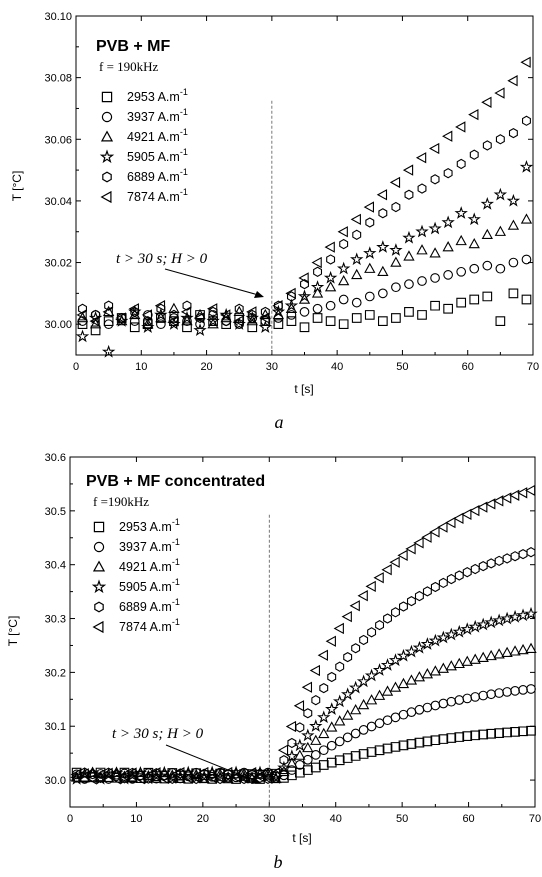 The height and width of the screenshot is (877, 542). What do you see at coordinates (17, 186) in the screenshot?
I see `panel-a-ylabel: T [°C]` at bounding box center [17, 186].